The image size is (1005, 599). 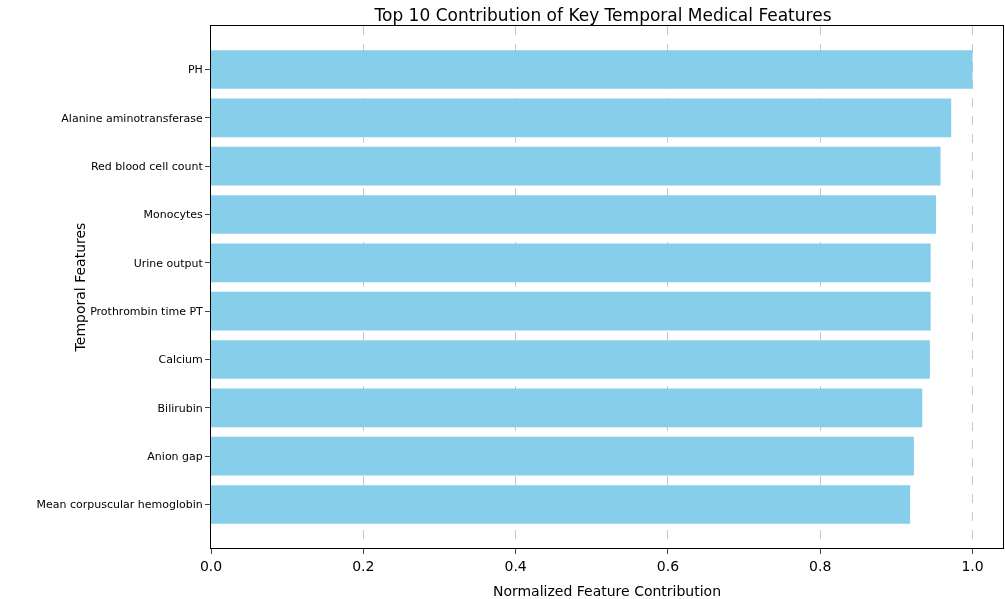 I want to click on y-axis-title: Temporal Features, so click(x=80, y=287).